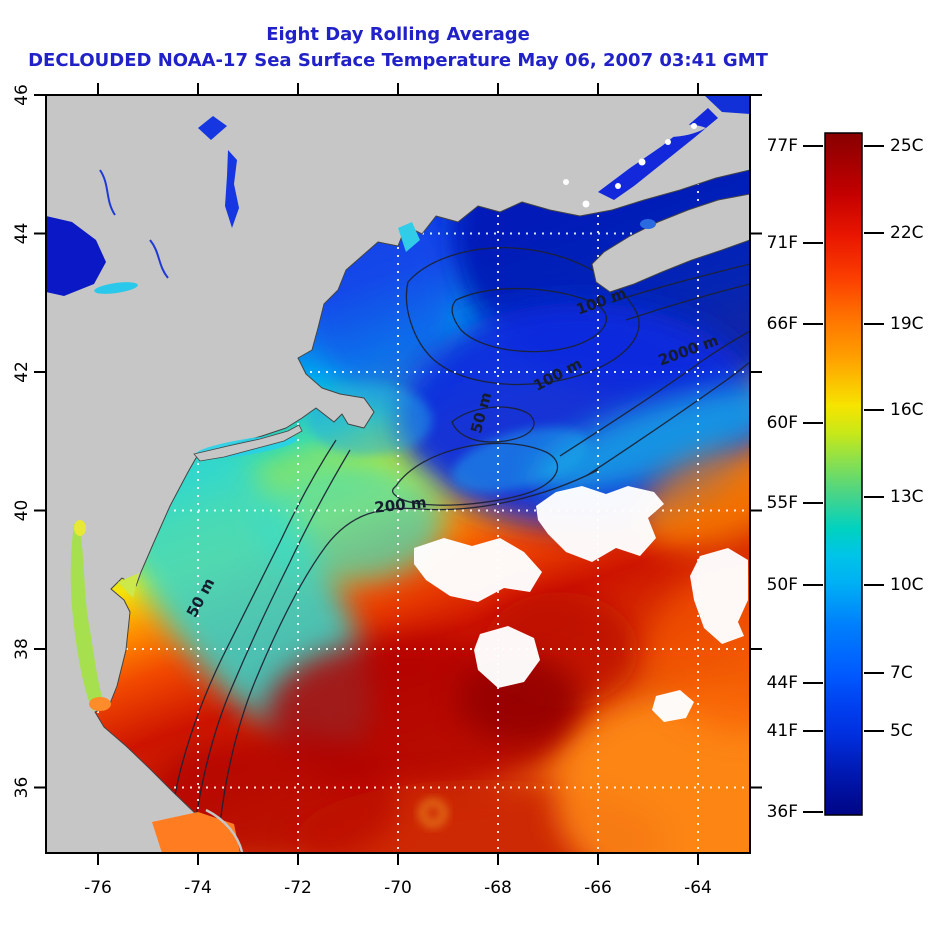 Image resolution: width=950 pixels, height=950 pixels. Describe the element at coordinates (907, 585) in the screenshot. I see `cb-label-10c: 10C` at that location.